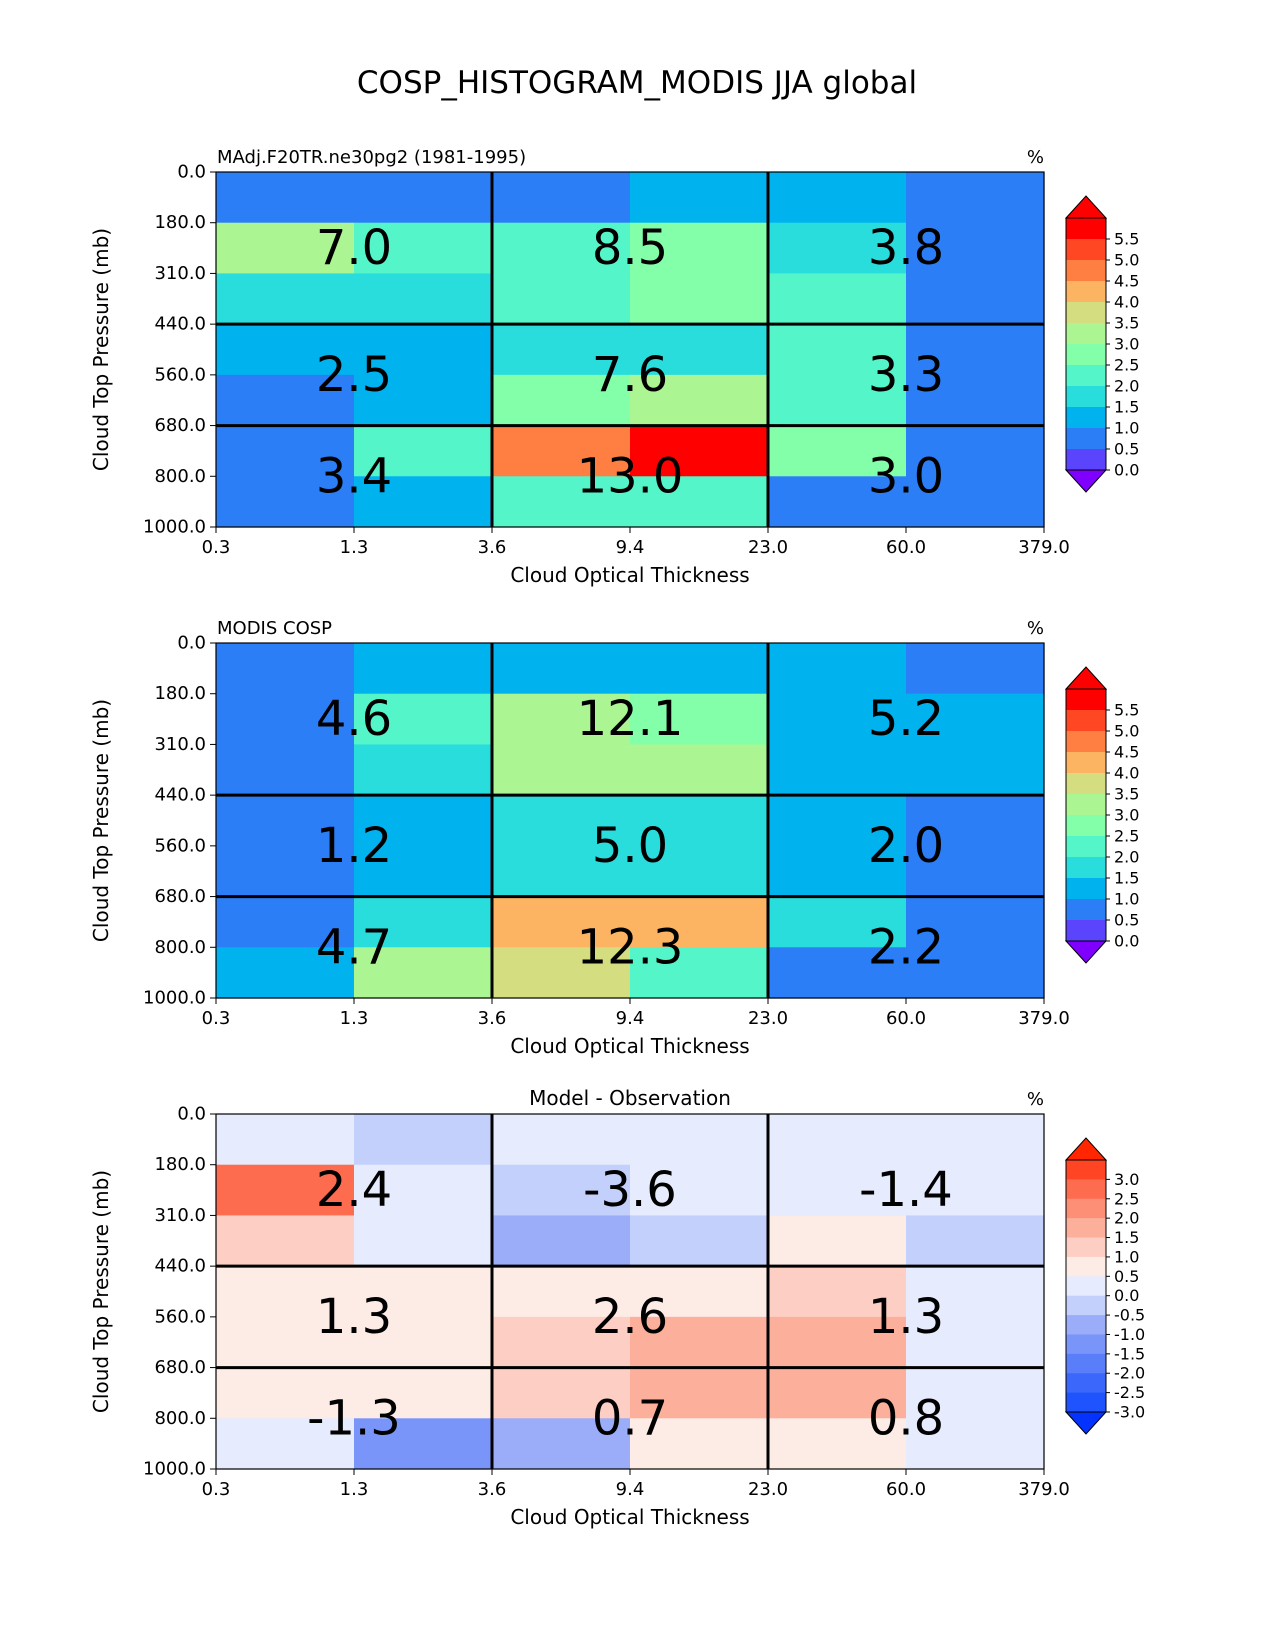 The image size is (1275, 1650). What do you see at coordinates (630, 719) in the screenshot?
I see `block-sum-label: 12.1` at bounding box center [630, 719].